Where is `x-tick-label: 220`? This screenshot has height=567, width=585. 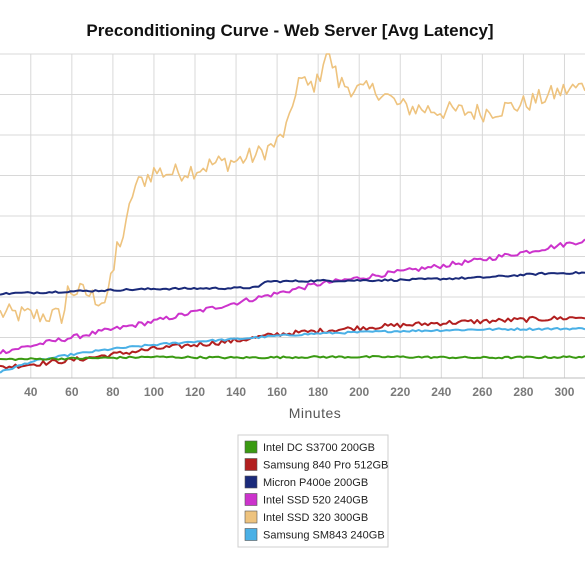
x-tick-label: 220 is located at coordinates (400, 392).